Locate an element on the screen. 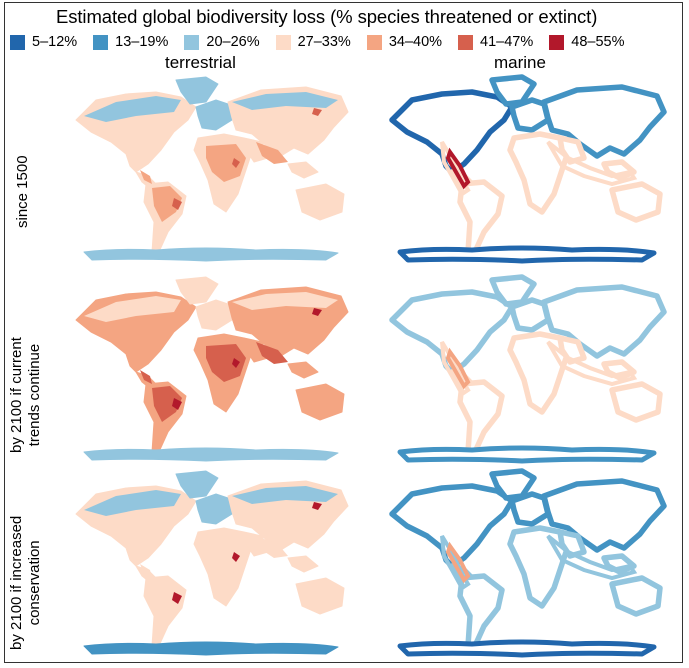 The image size is (689, 668). legend-label: 34–40% is located at coordinates (415, 42).